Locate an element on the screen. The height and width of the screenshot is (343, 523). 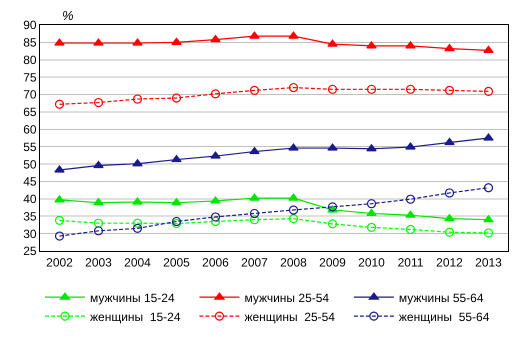
y-tick-label: 70 is located at coordinates (30, 95).